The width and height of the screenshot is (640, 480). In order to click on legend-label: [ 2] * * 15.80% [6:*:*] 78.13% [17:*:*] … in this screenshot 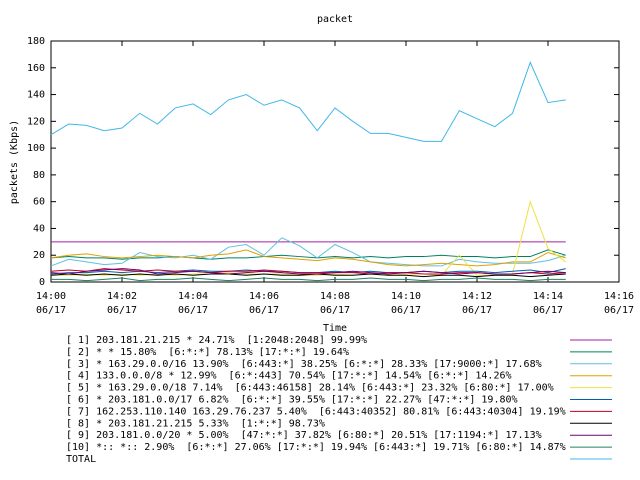, I will do `click(207, 352)`.